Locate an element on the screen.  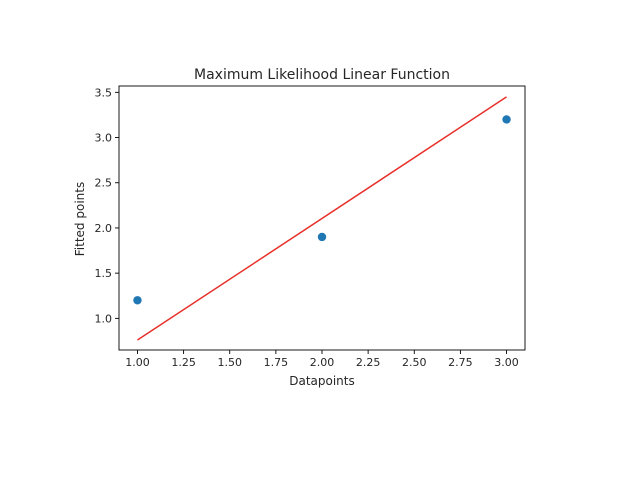
x-tick-label: 1.50 is located at coordinates (229, 362).